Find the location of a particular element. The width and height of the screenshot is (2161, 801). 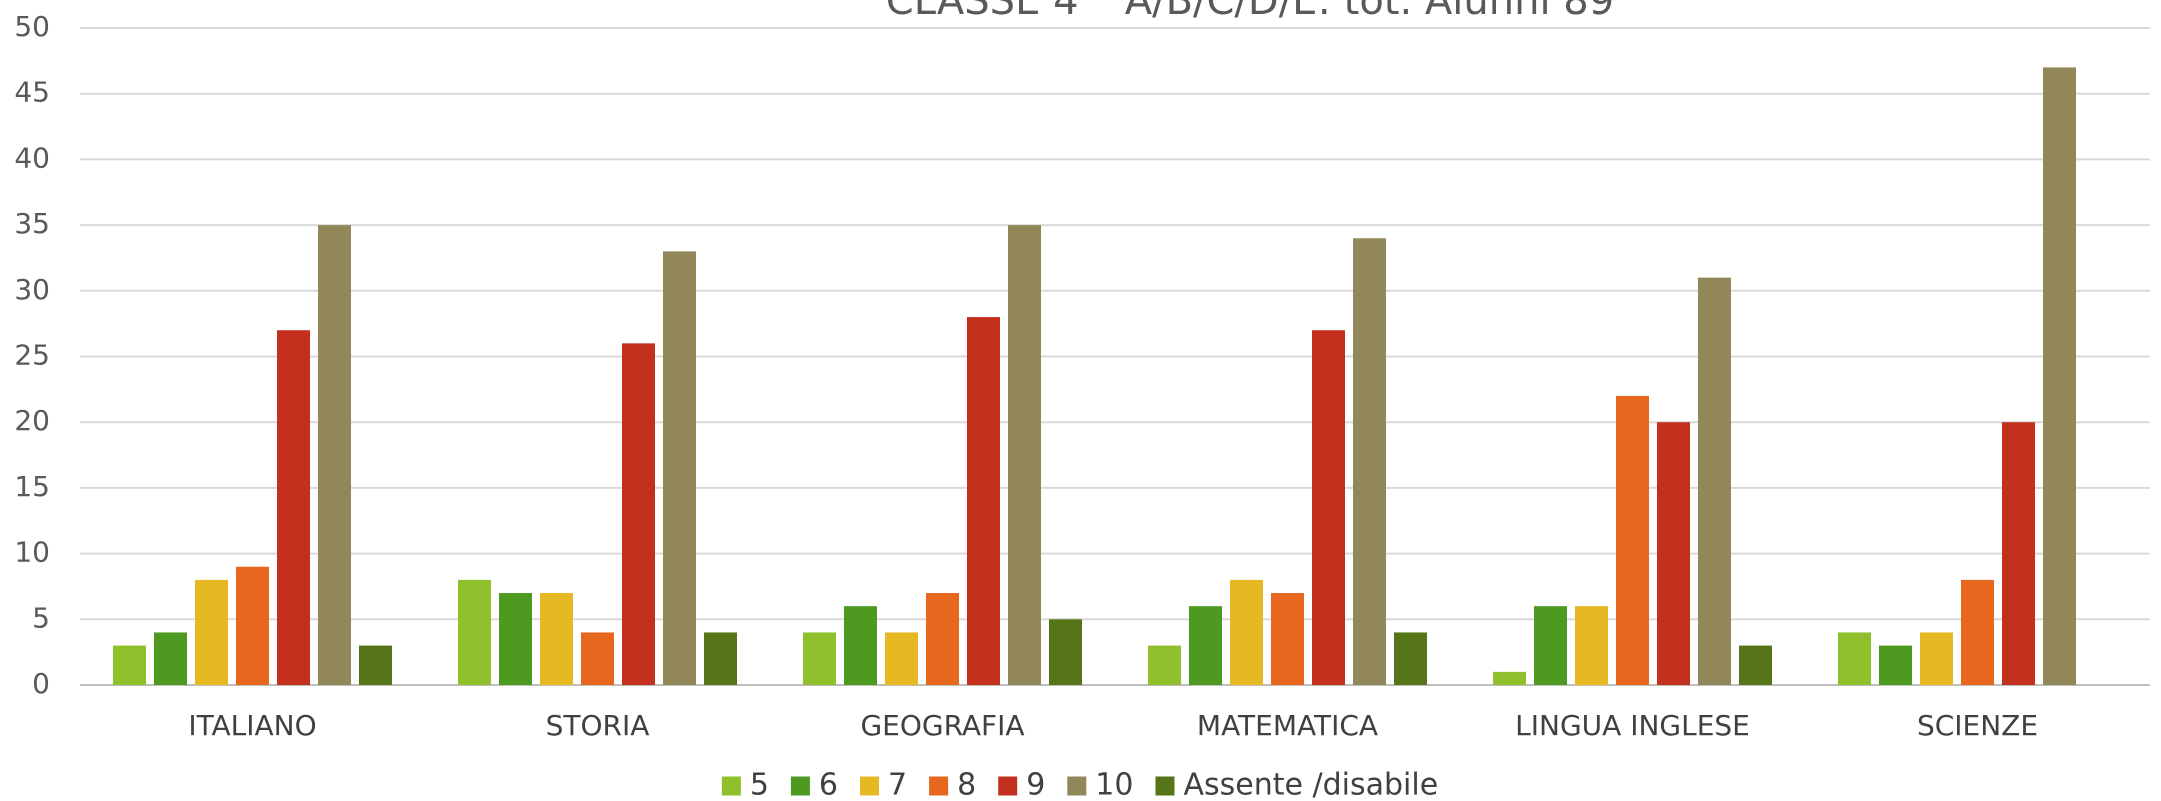

x-tick-label: STORIA is located at coordinates (598, 725).